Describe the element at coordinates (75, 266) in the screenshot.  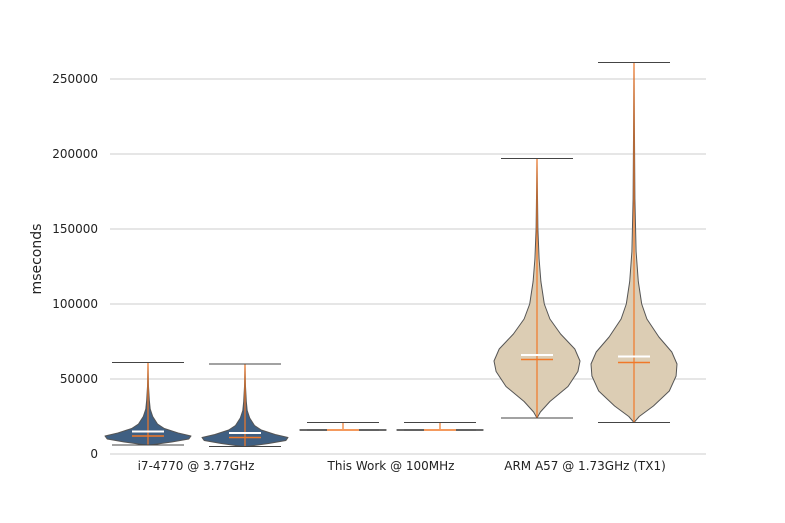
I see `y-axis: 0 50000 100000 150000 200000 250000` at that location.